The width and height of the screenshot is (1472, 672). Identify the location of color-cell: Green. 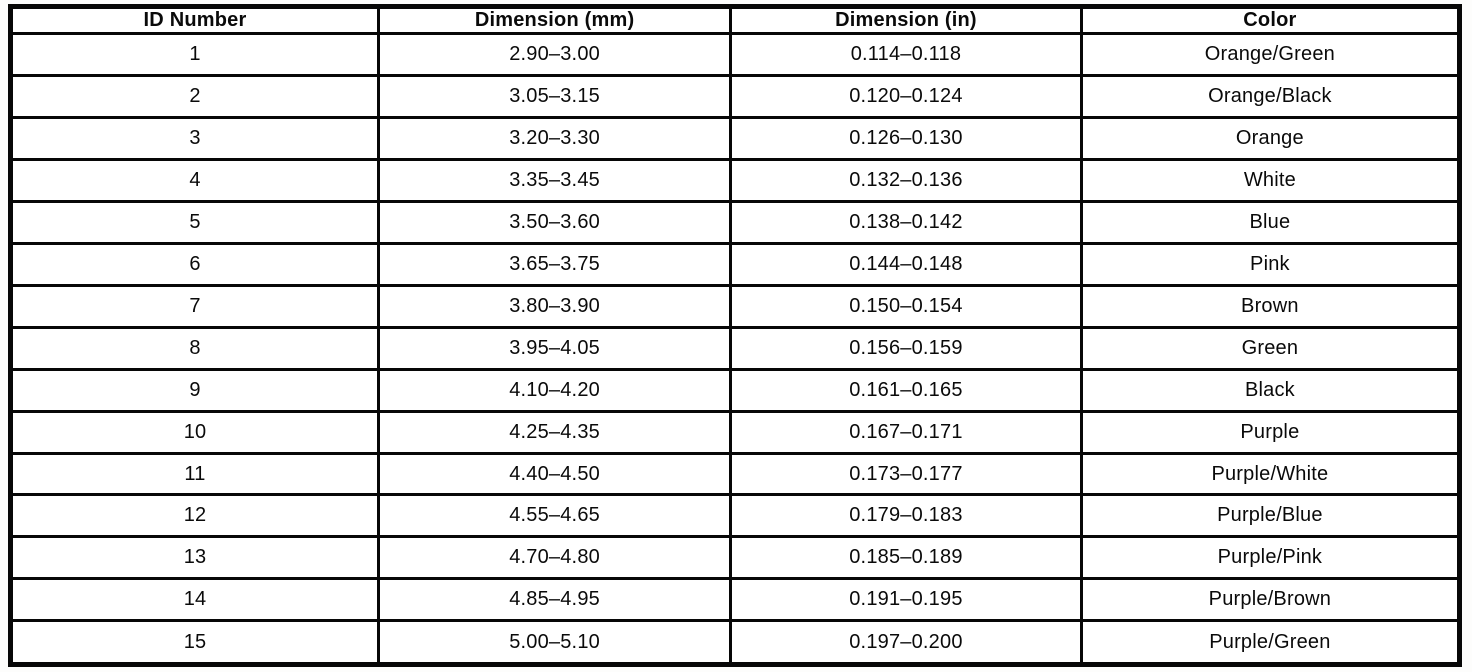
(1270, 348).